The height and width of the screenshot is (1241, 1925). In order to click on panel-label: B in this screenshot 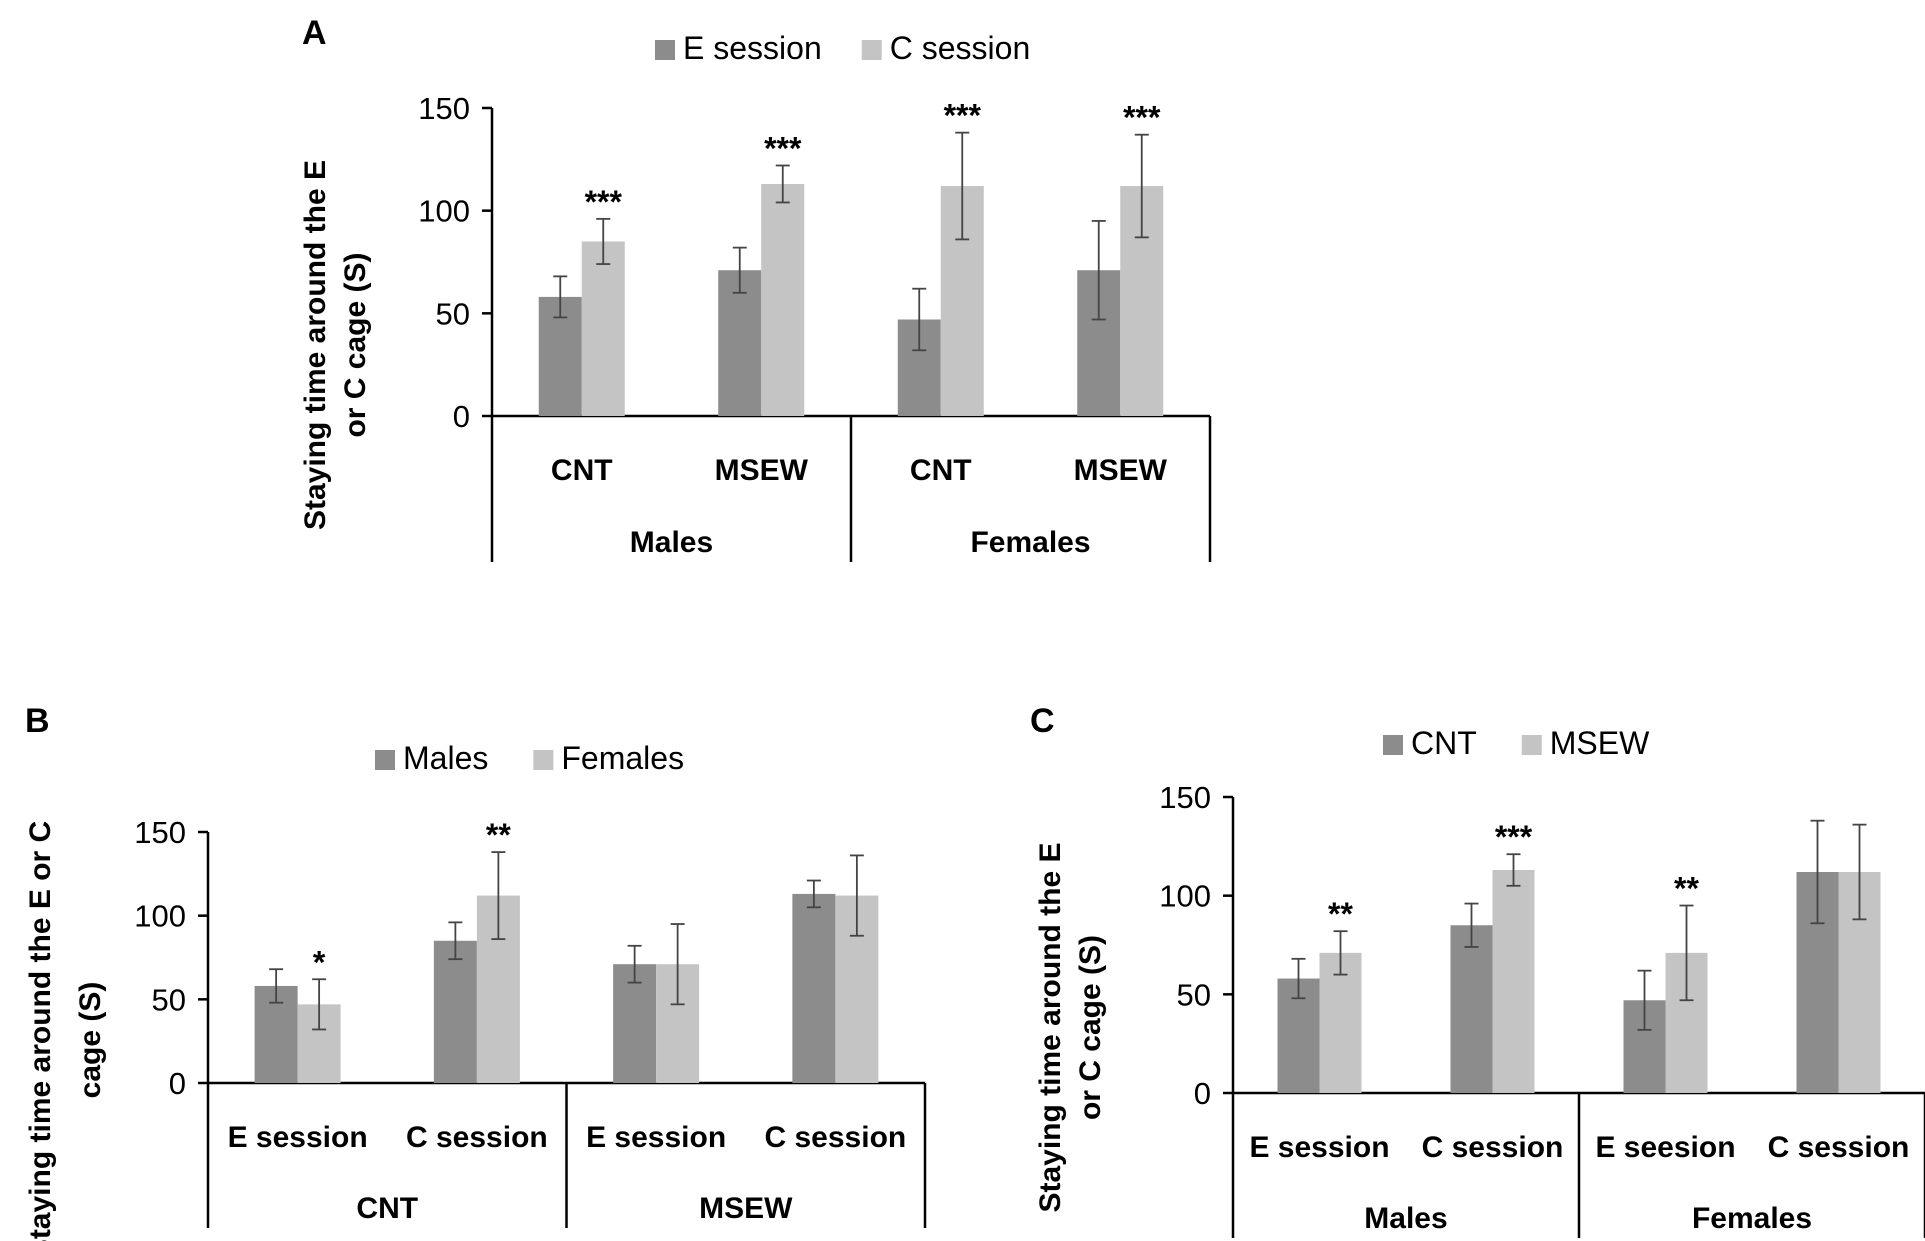, I will do `click(37, 721)`.